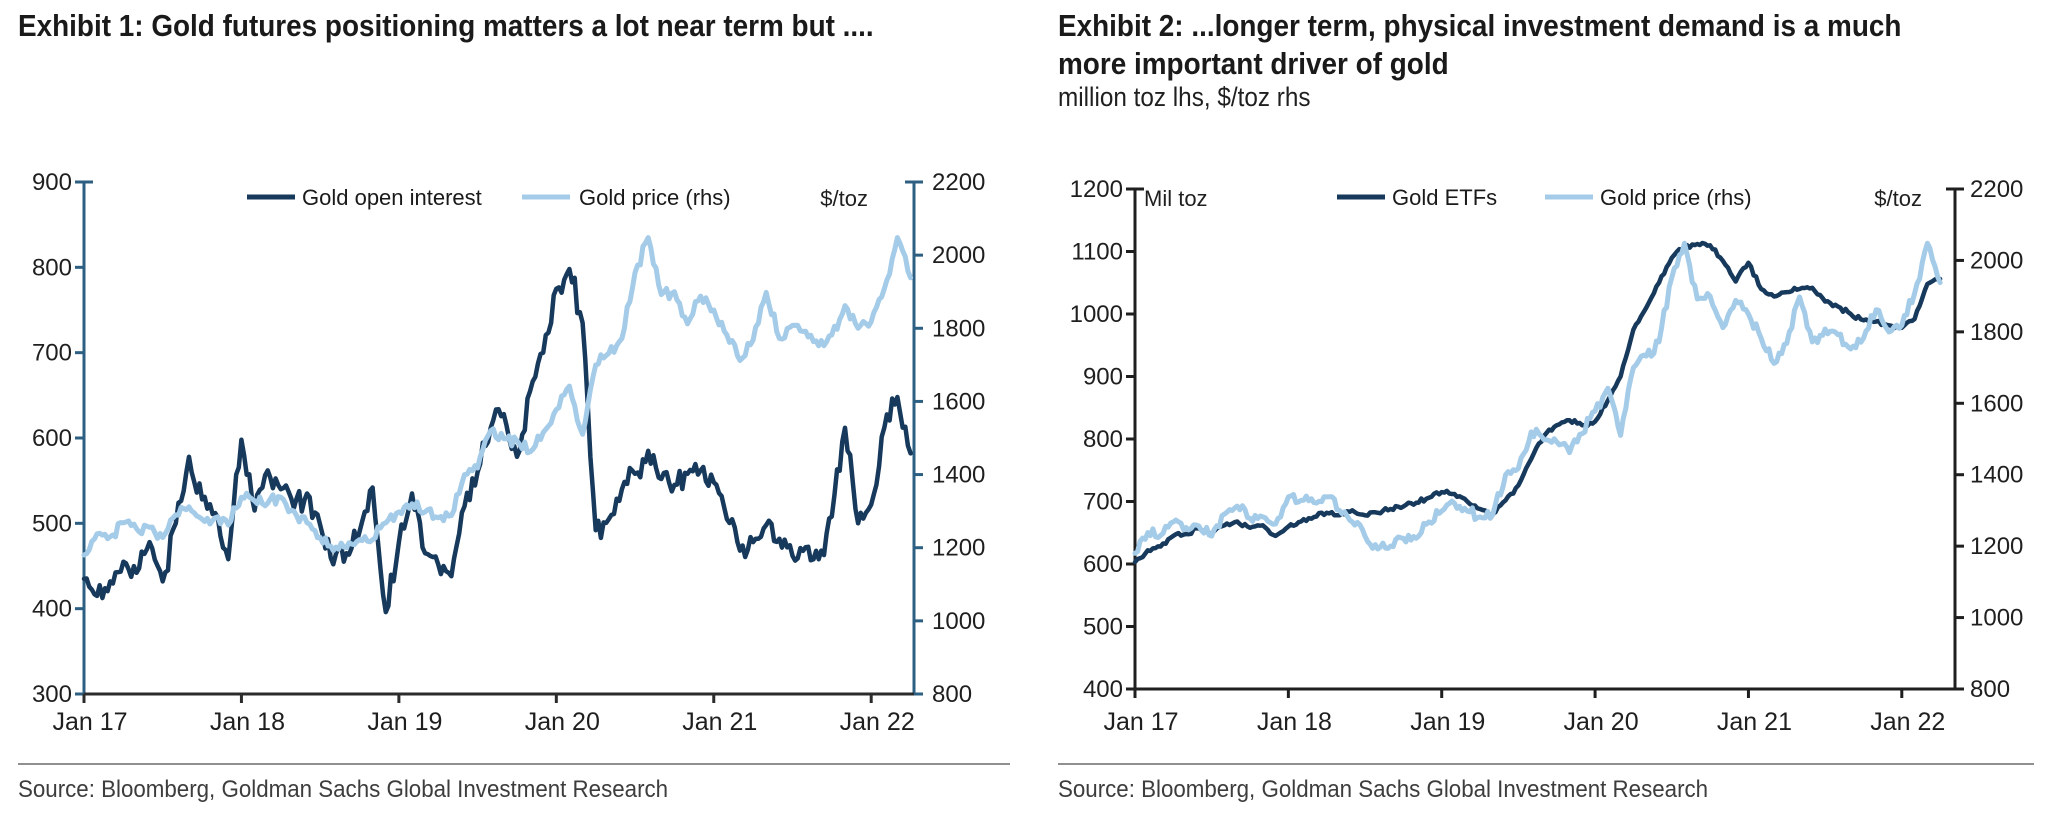  Describe the element at coordinates (392, 197) in the screenshot. I see `legend-label-0: Gold open interest` at that location.